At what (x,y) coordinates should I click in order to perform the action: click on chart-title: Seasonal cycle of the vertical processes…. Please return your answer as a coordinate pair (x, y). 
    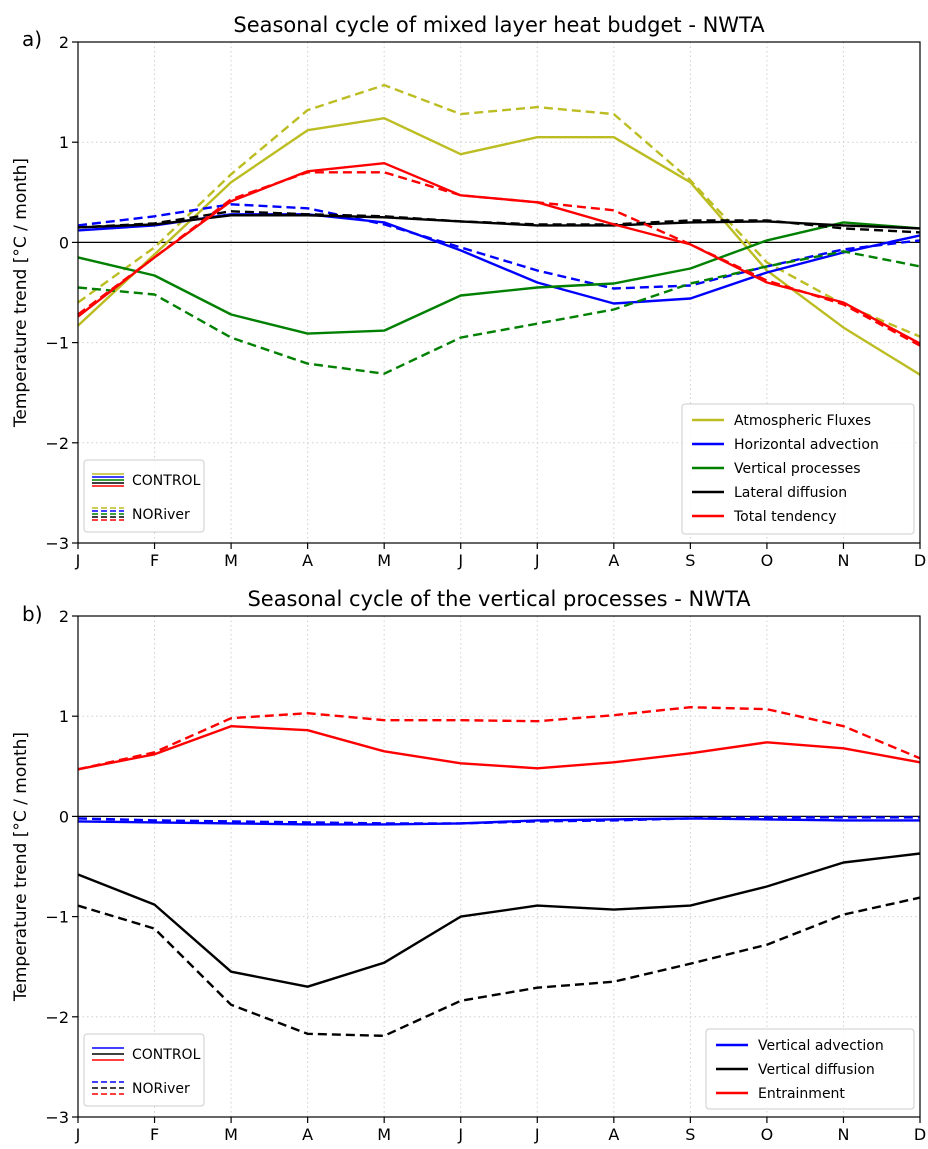
    Looking at the image, I should click on (499, 599).